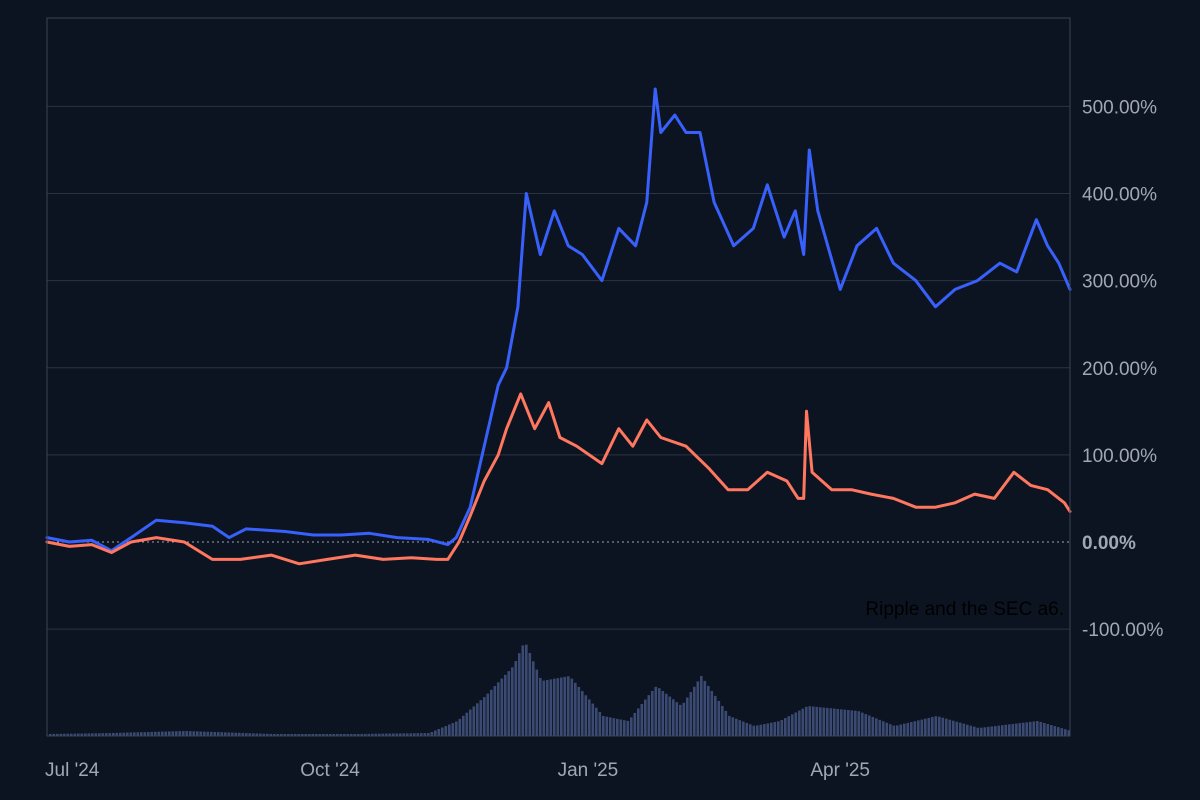 The height and width of the screenshot is (800, 1200). What do you see at coordinates (840, 770) in the screenshot?
I see `x-tick-label: Apr '25` at bounding box center [840, 770].